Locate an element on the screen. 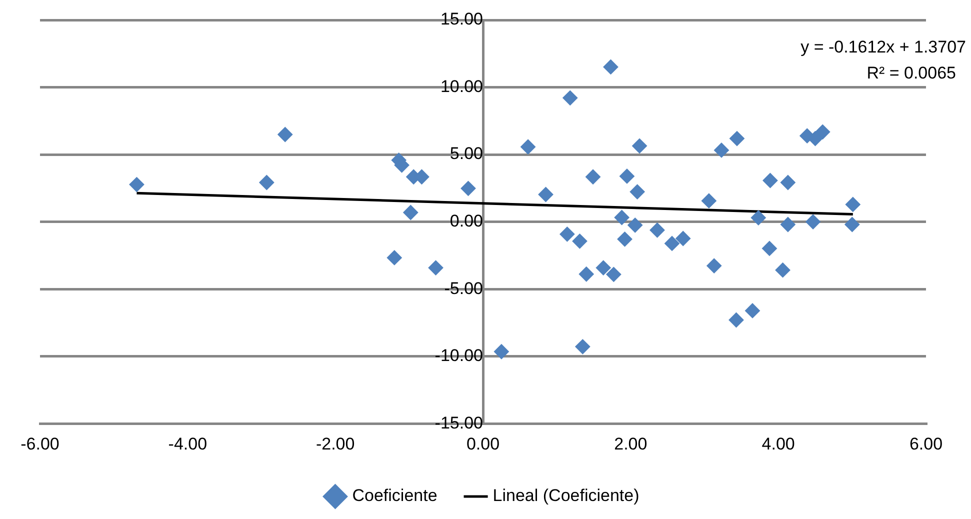  annotation: R² = 0.0065 is located at coordinates (911, 73).